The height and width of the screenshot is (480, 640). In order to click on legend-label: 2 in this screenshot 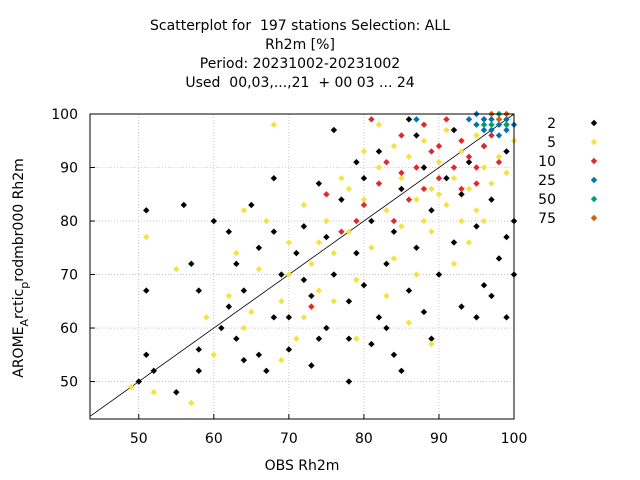, I will do `click(551, 124)`.